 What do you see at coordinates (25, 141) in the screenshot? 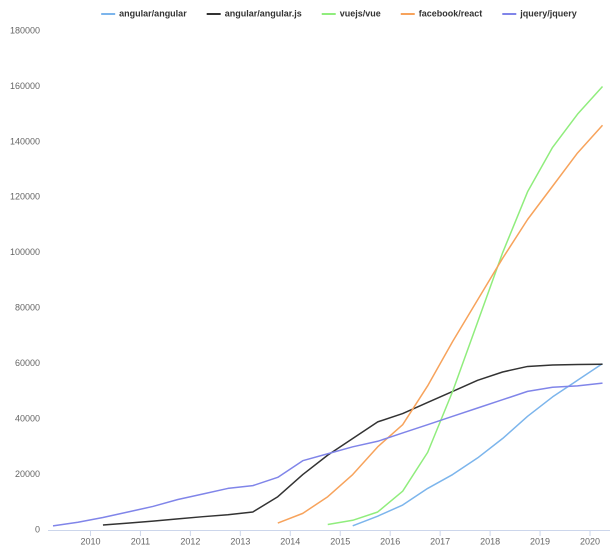
I see `y-tick-label: 140000` at bounding box center [25, 141].